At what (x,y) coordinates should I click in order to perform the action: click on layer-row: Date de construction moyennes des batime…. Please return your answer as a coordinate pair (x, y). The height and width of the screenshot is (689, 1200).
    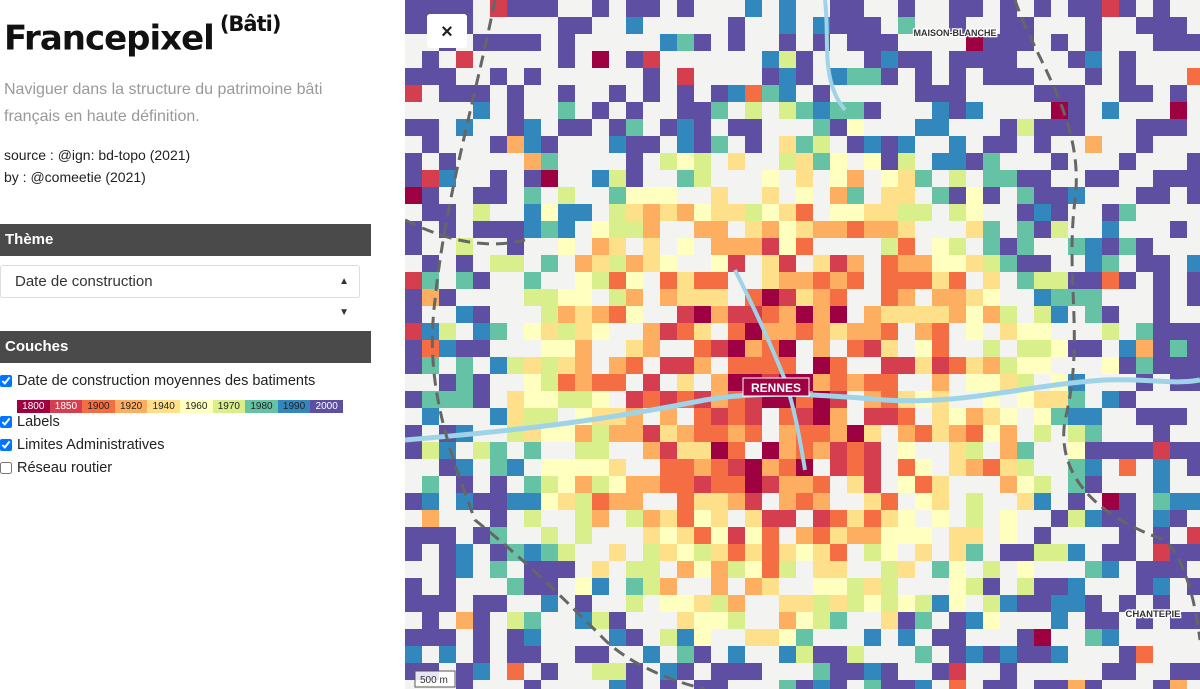
    Looking at the image, I should click on (157, 381).